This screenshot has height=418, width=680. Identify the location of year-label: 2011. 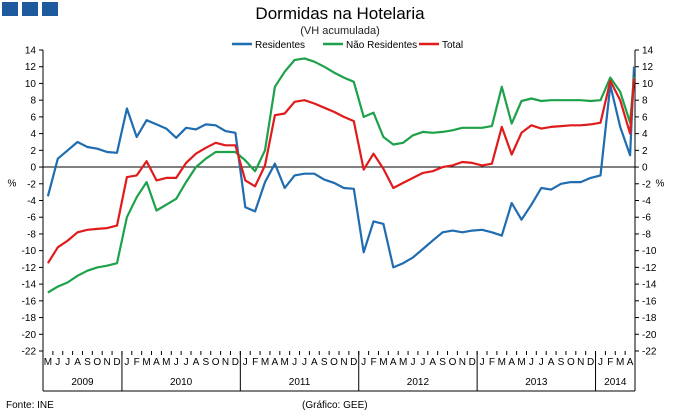
(300, 382).